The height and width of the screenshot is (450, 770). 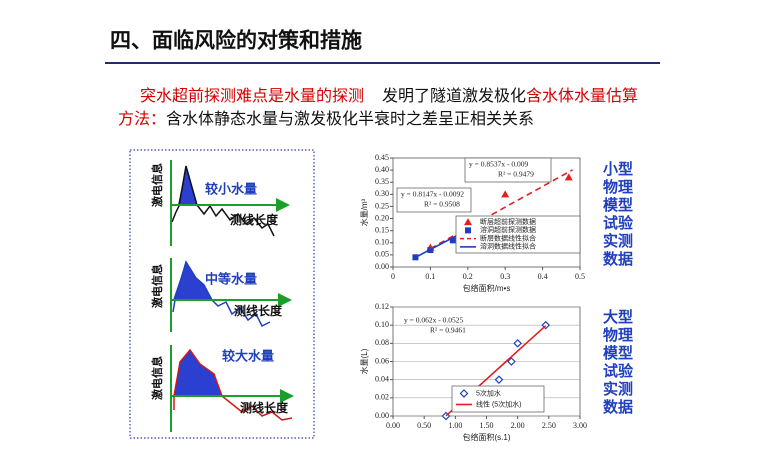 I want to click on x-axis-label: 包络面积(s.1), so click(x=487, y=437).